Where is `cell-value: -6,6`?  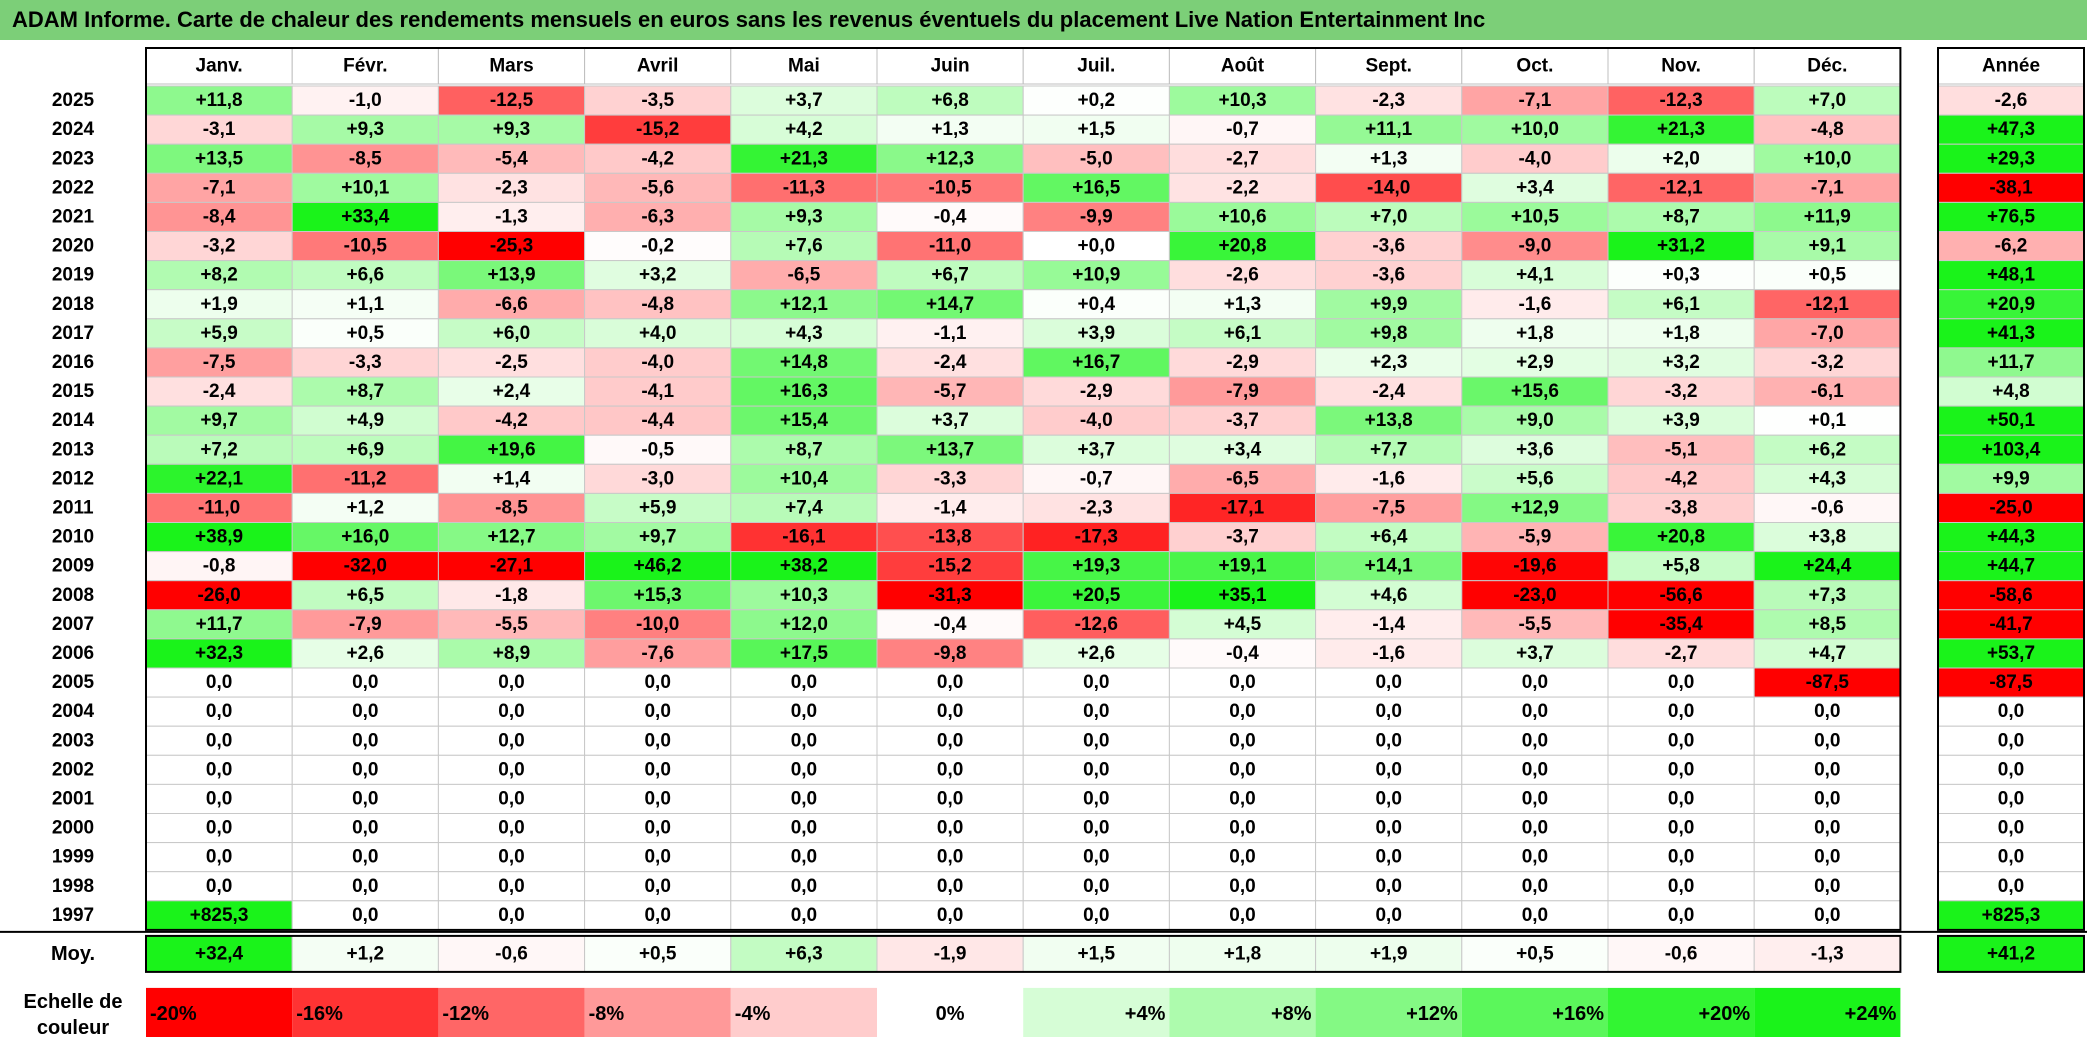 cell-value: -6,6 is located at coordinates (511, 304).